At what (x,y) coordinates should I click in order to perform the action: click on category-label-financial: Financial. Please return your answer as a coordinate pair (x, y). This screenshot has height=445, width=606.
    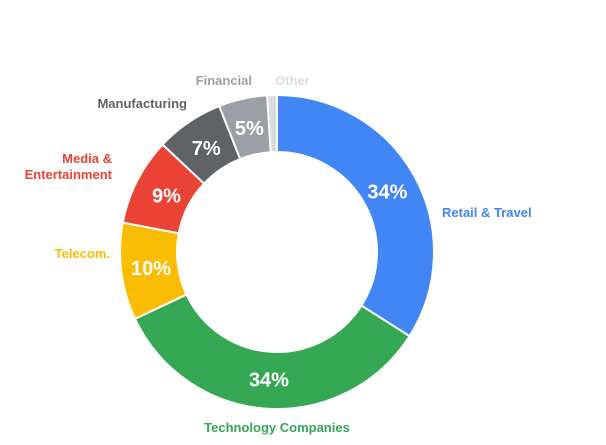
    Looking at the image, I should click on (224, 80).